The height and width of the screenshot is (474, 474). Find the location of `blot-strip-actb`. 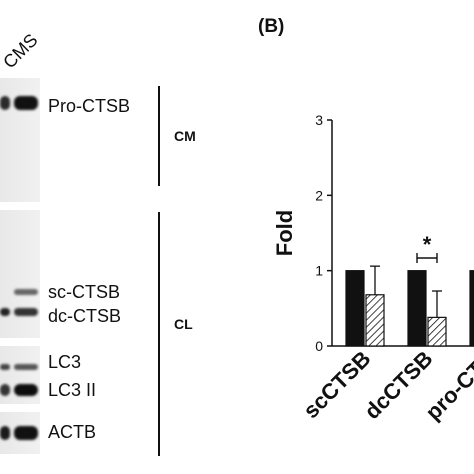

blot-strip-actb is located at coordinates (20, 433).